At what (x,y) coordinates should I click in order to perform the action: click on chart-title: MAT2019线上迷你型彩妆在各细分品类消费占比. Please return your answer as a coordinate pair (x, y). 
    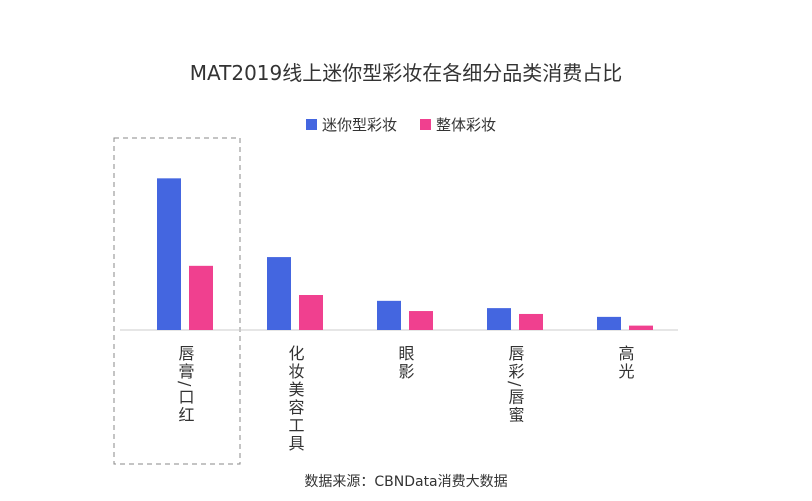
    Looking at the image, I should click on (406, 73).